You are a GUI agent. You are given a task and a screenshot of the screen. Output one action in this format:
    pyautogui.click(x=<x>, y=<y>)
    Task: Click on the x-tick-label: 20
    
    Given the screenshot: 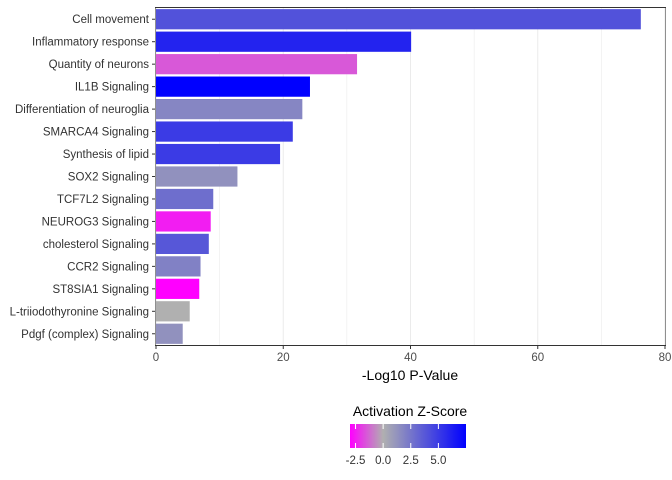 What is the action you would take?
    pyautogui.click(x=283, y=358)
    